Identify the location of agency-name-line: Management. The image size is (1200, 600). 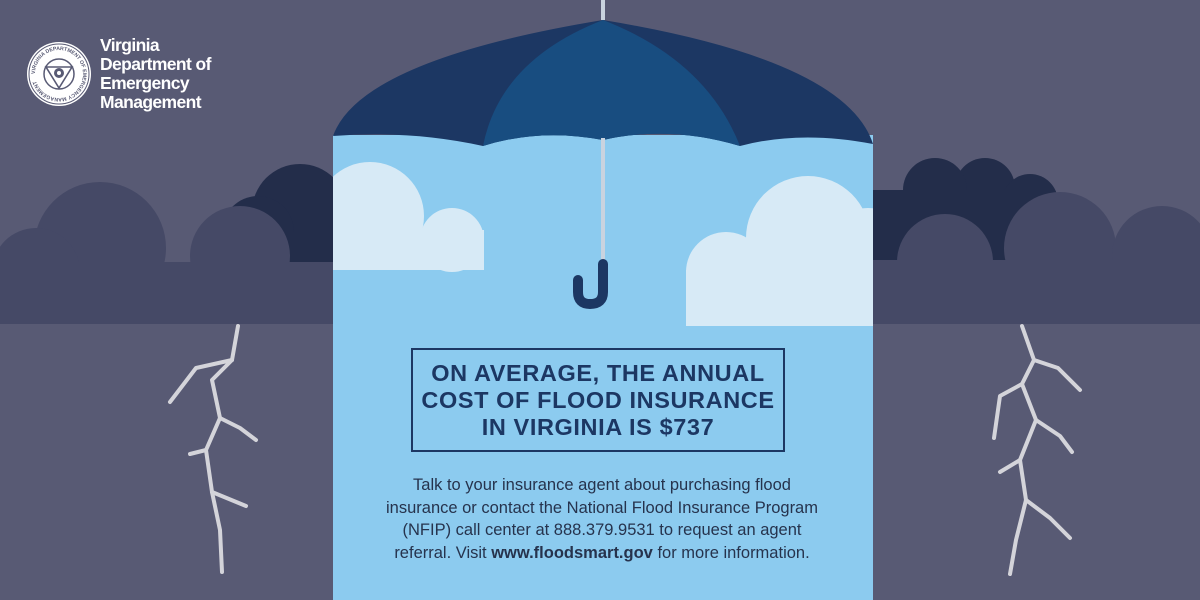
(151, 102).